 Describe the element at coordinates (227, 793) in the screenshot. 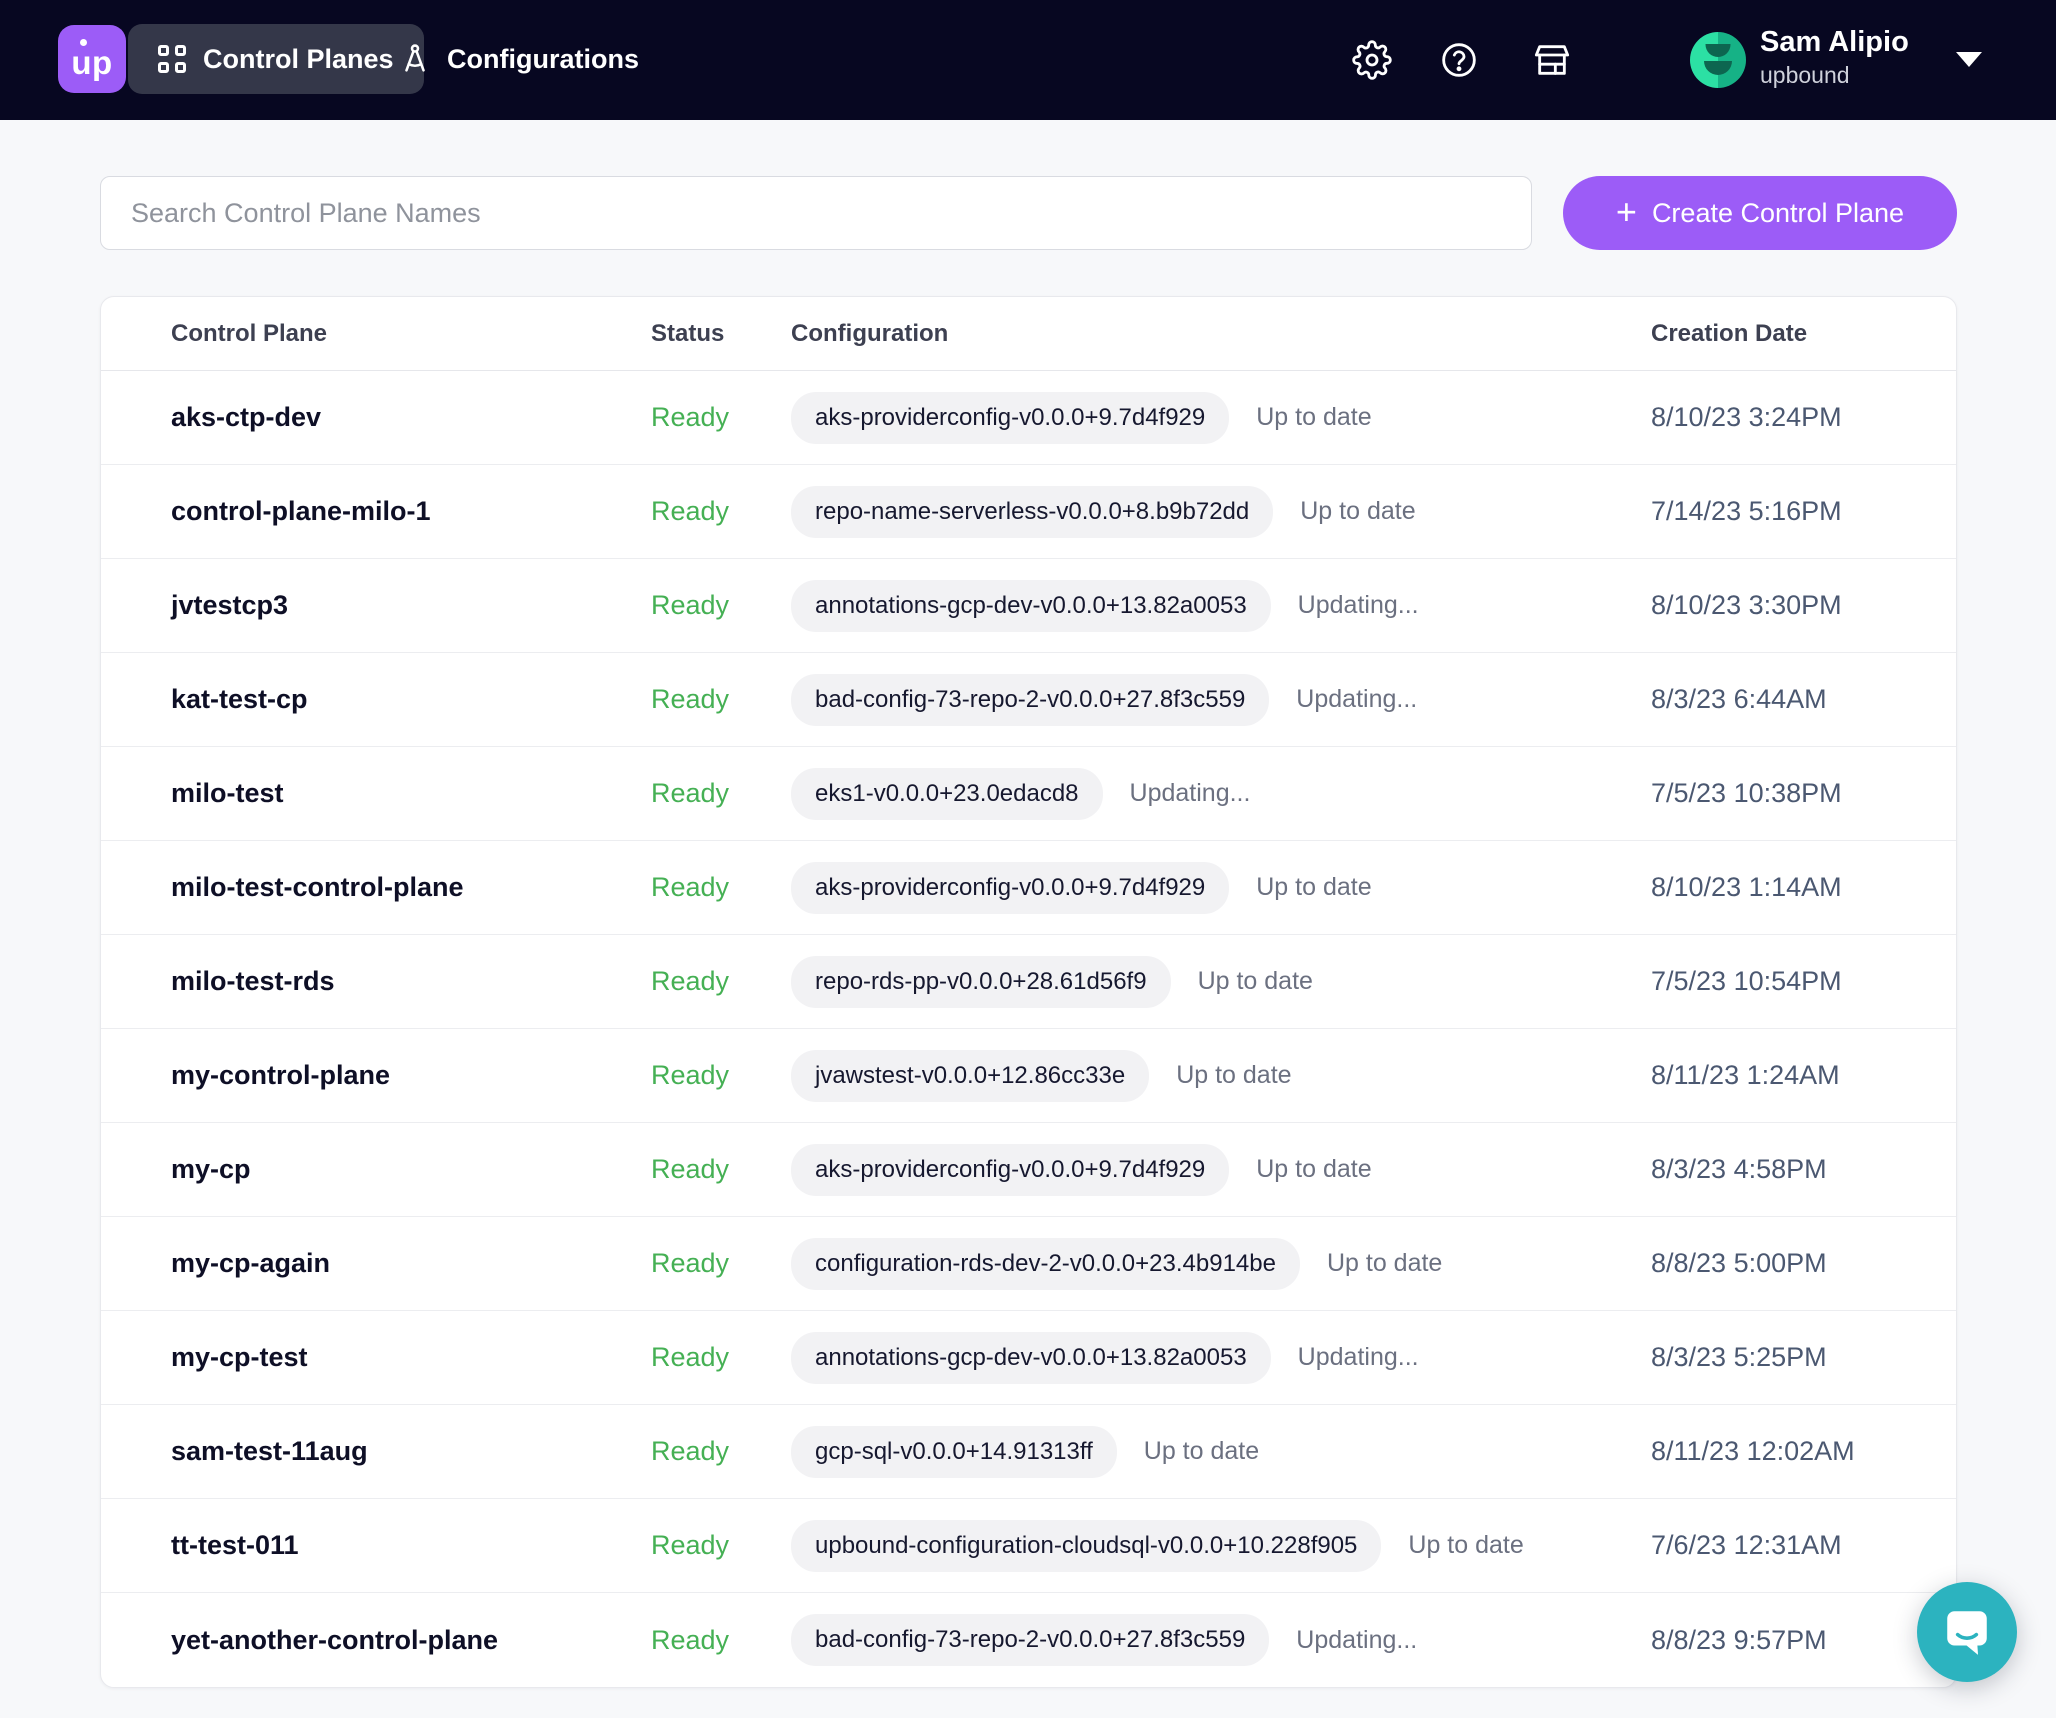

I see `control-plane-name: milo-test` at that location.